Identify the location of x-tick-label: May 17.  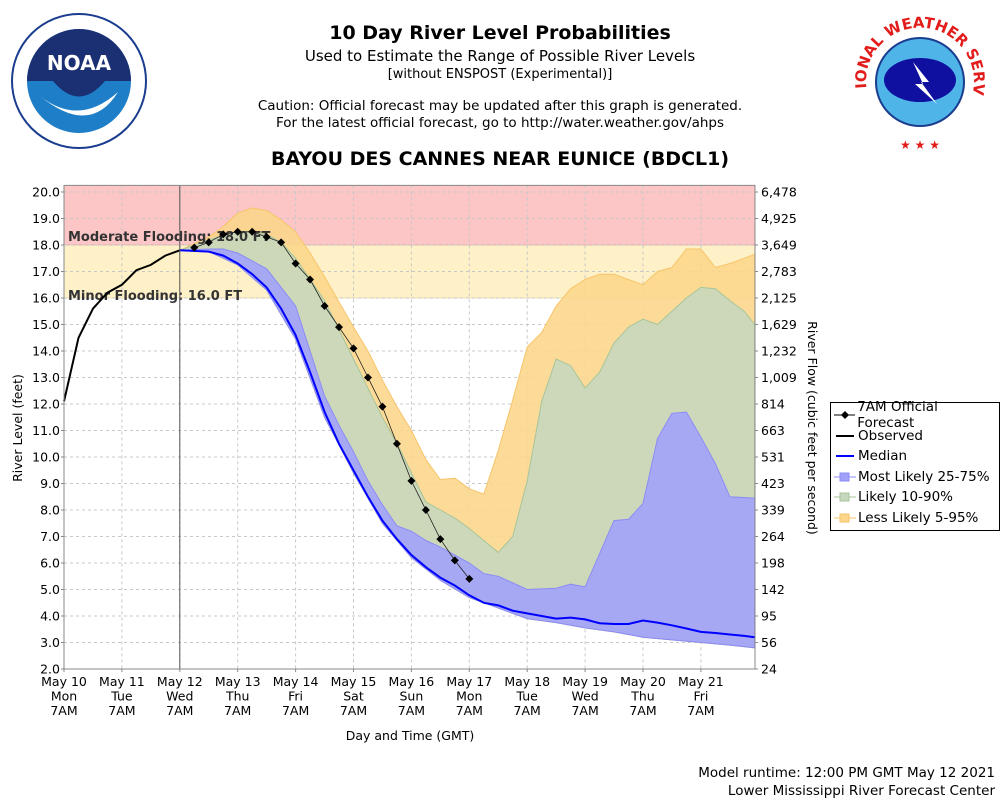
(469, 681).